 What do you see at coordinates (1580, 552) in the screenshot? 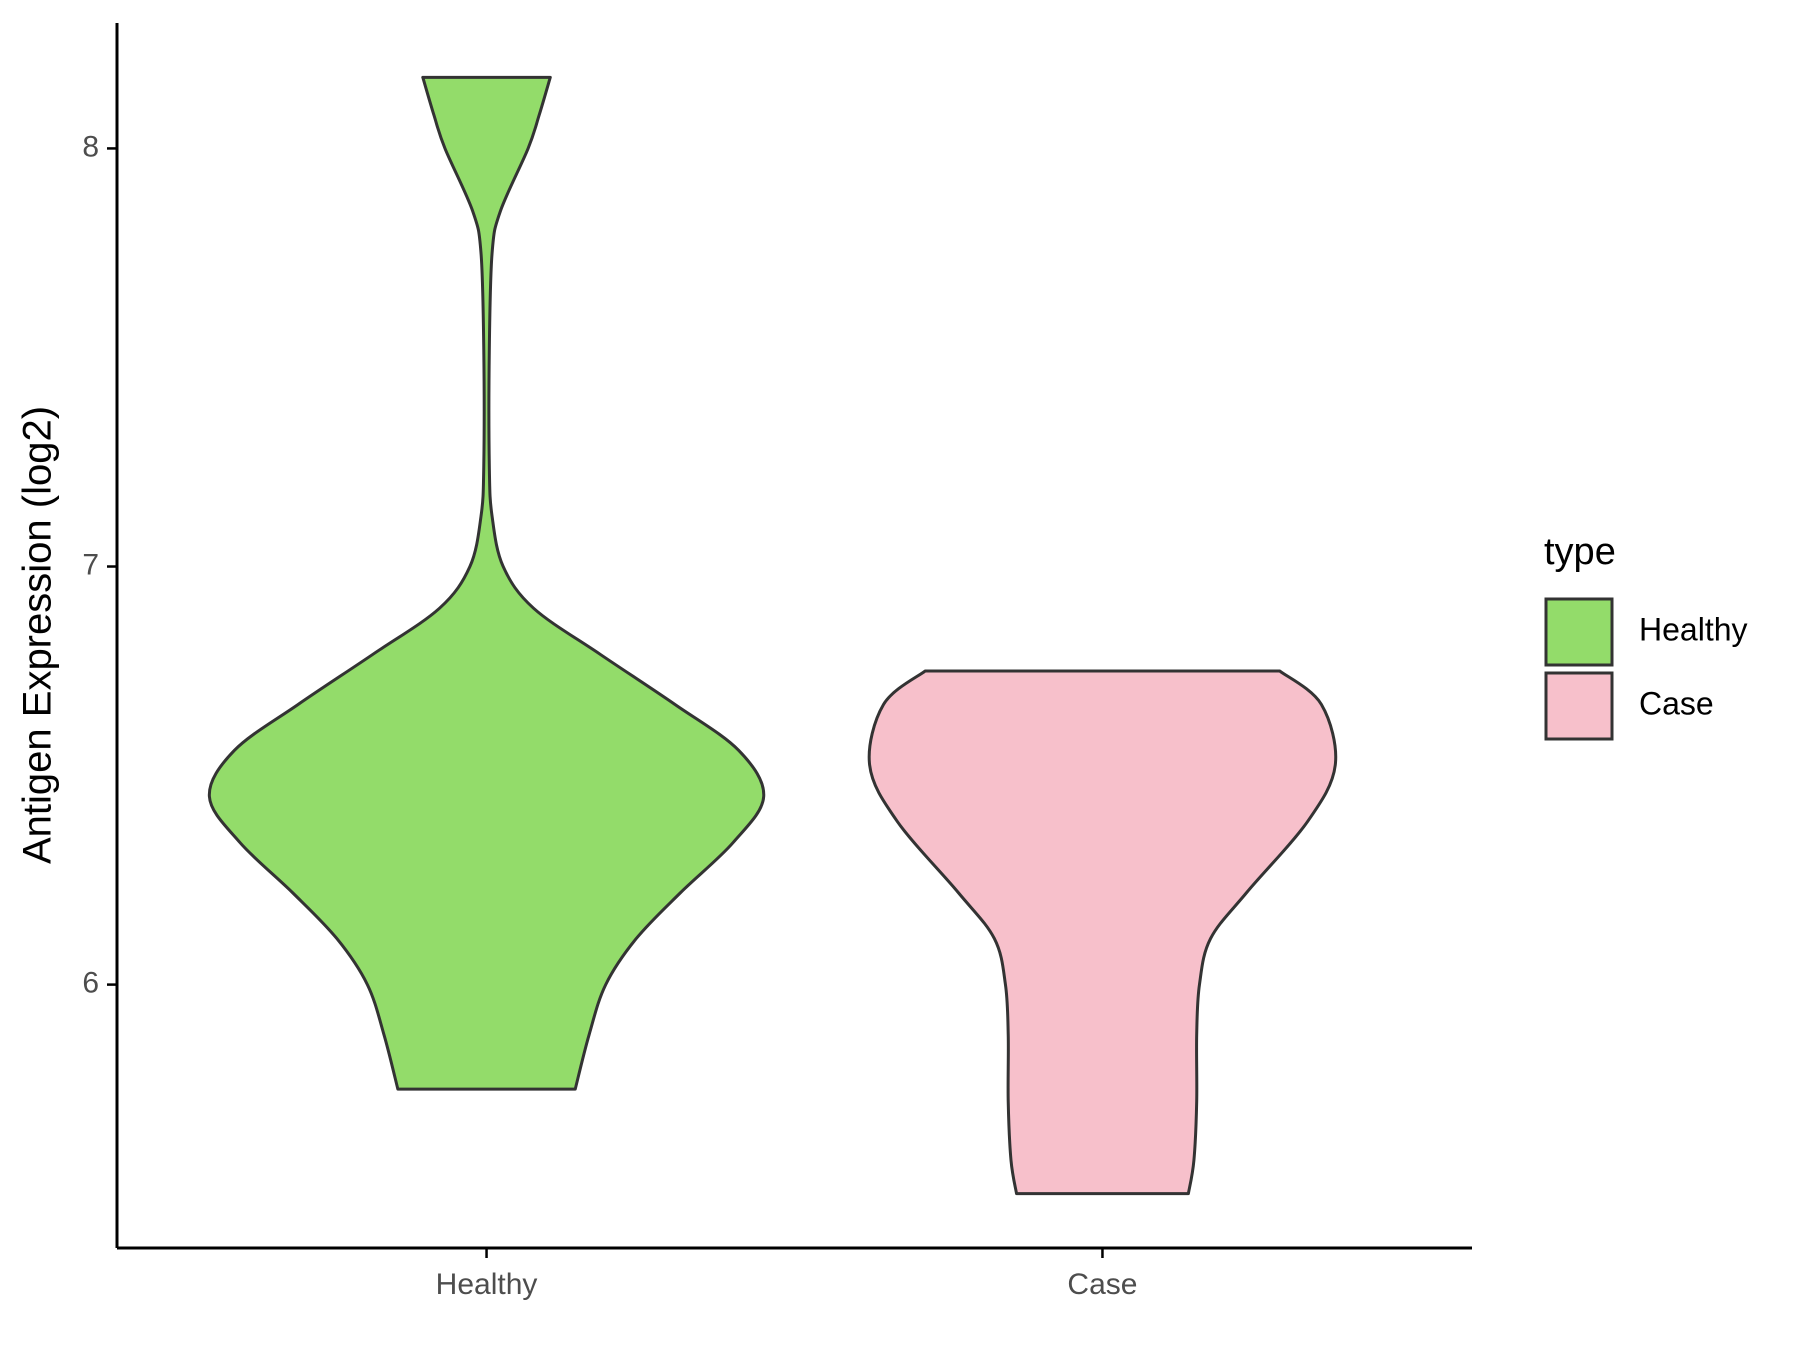
I see `legend-title: type` at bounding box center [1580, 552].